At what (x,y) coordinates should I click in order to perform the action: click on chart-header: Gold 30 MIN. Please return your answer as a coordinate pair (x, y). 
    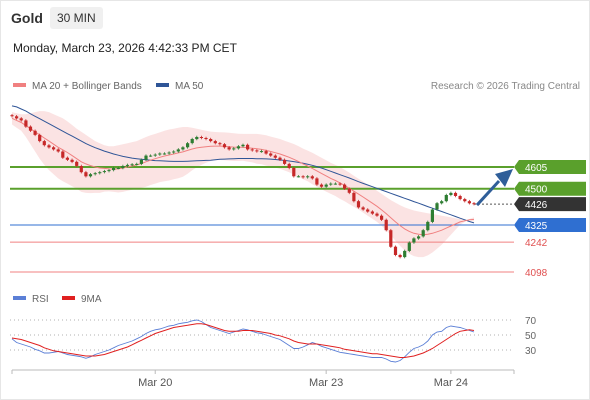
    Looking at the image, I should click on (295, 19).